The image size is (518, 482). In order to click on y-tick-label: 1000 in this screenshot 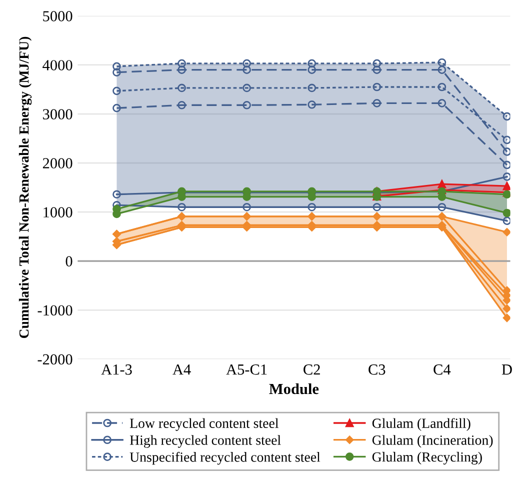, I will do `click(58, 212)`.